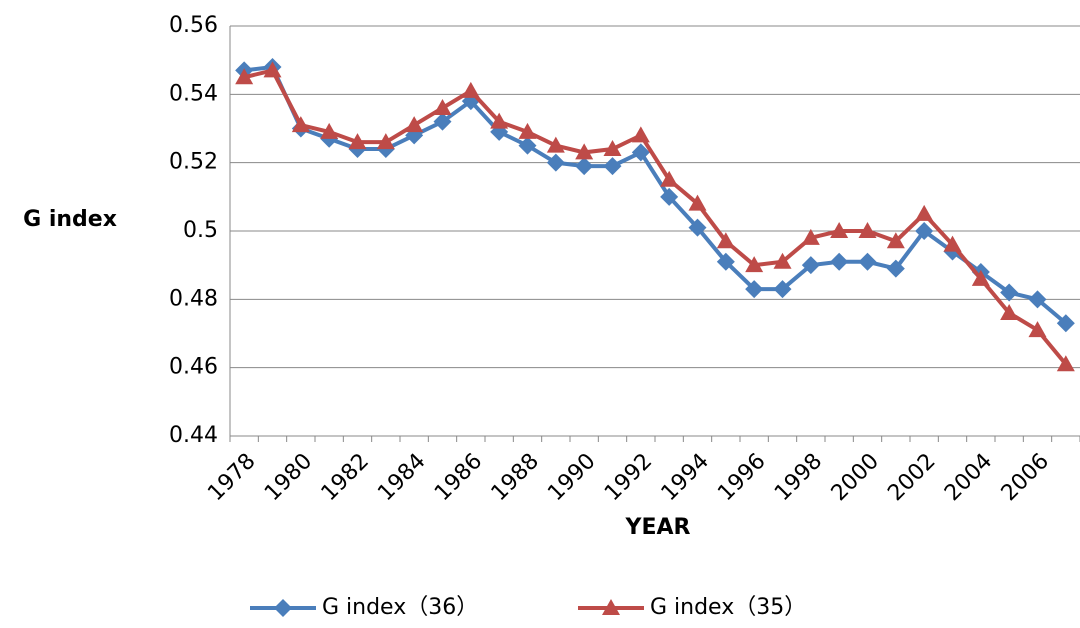 Image resolution: width=1080 pixels, height=628 pixels. What do you see at coordinates (571, 477) in the screenshot?
I see `x-tick-label: 1990` at bounding box center [571, 477].